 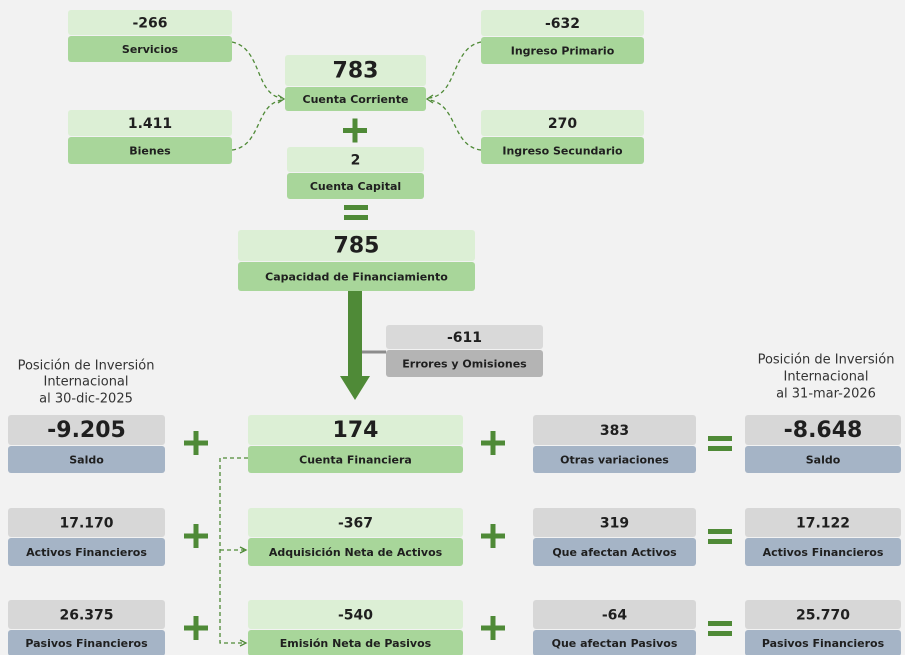 I want to click on node: -8.648 Saldo, so click(x=823, y=444).